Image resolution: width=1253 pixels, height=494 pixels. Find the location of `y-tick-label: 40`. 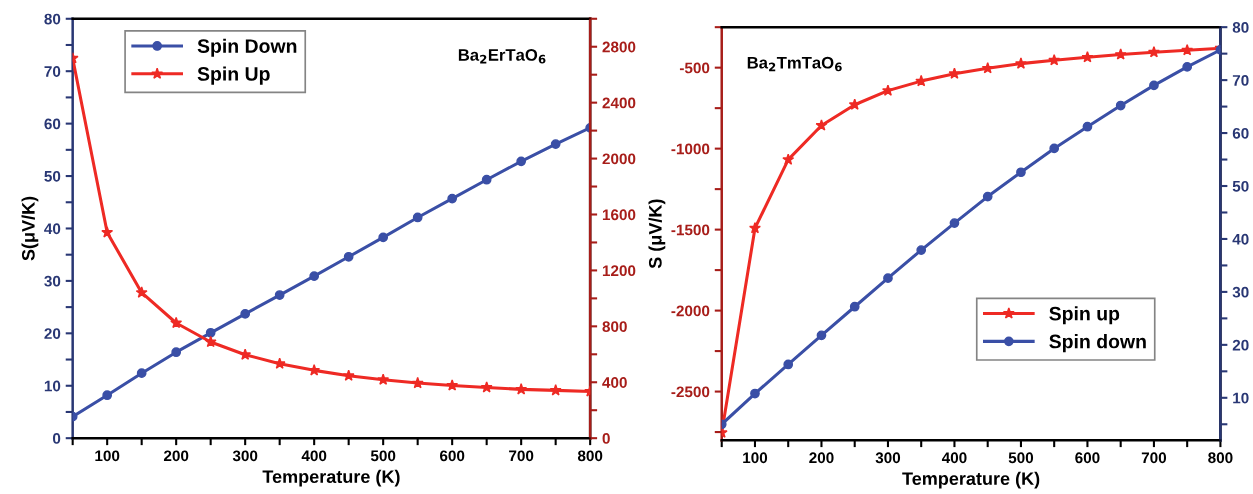

y-tick-label: 40 is located at coordinates (52, 229).